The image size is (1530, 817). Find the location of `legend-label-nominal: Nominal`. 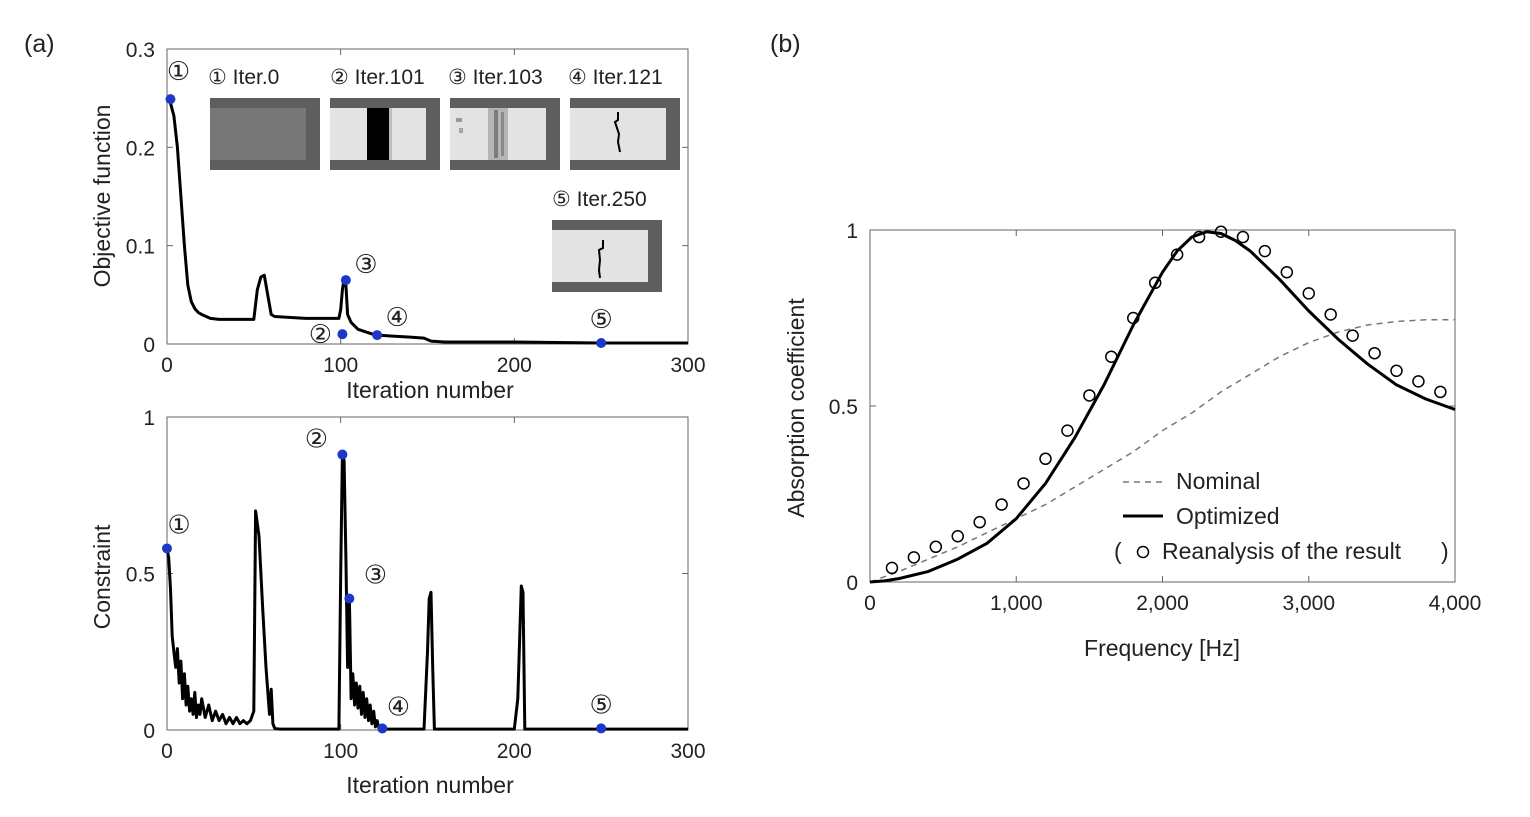

legend-label-nominal: Nominal is located at coordinates (1218, 481).